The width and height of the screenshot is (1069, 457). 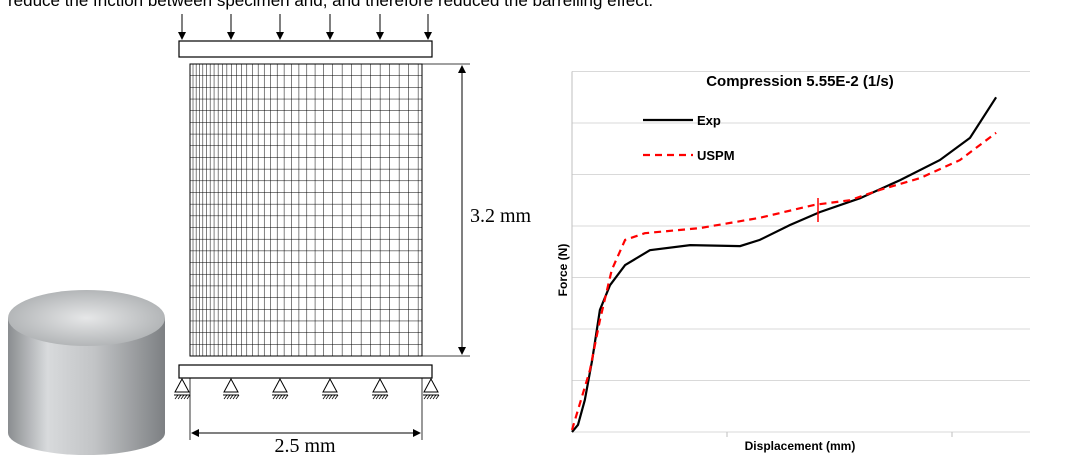 What do you see at coordinates (800, 446) in the screenshot?
I see `x-axis-label: Displacement (mm)` at bounding box center [800, 446].